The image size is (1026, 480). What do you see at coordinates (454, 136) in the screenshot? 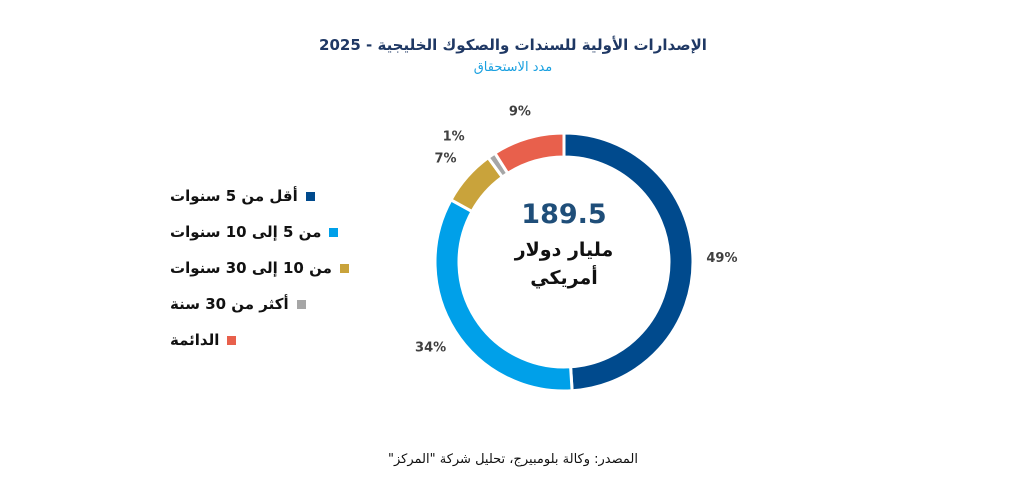
I see `slice-label-4: 1%` at bounding box center [454, 136].